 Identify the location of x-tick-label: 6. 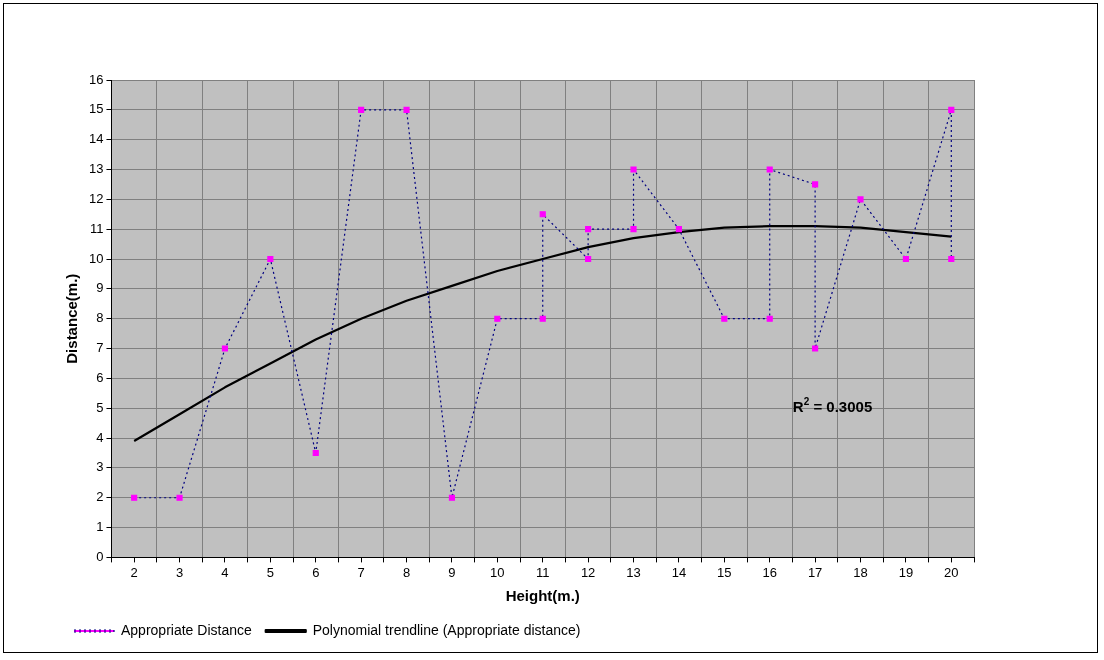
(316, 572).